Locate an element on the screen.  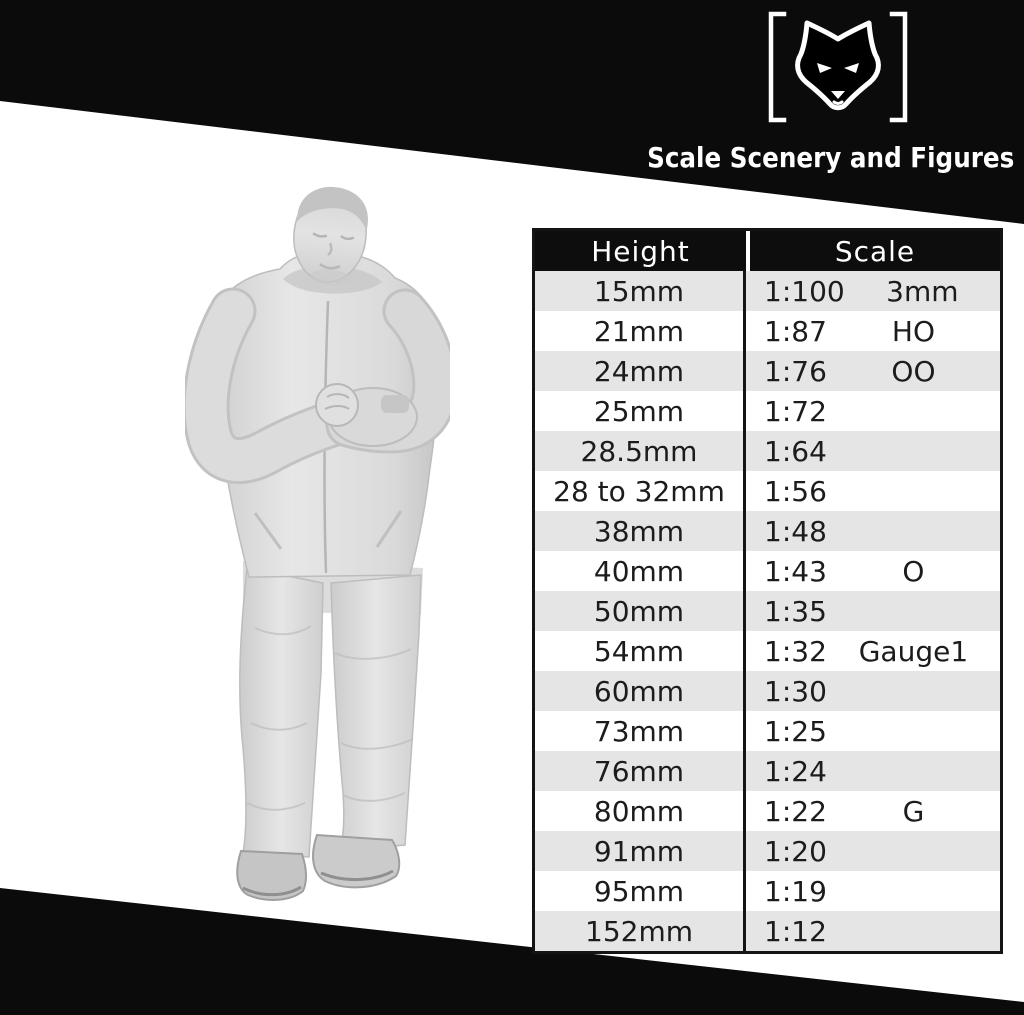
jacket-pocket-left is located at coordinates (268, 531).